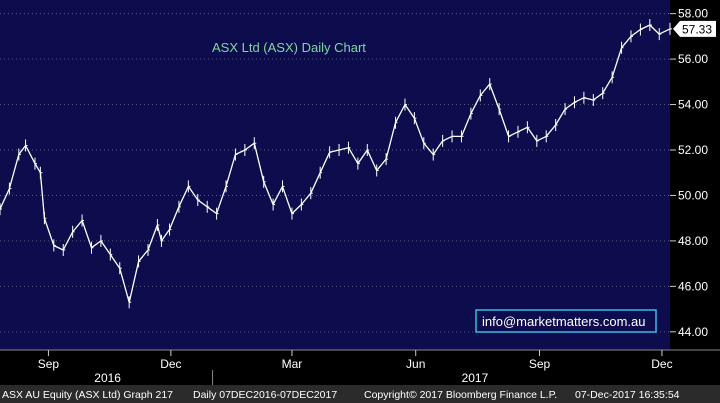 The image size is (720, 403). Describe the element at coordinates (475, 378) in the screenshot. I see `year-label: 2017` at that location.